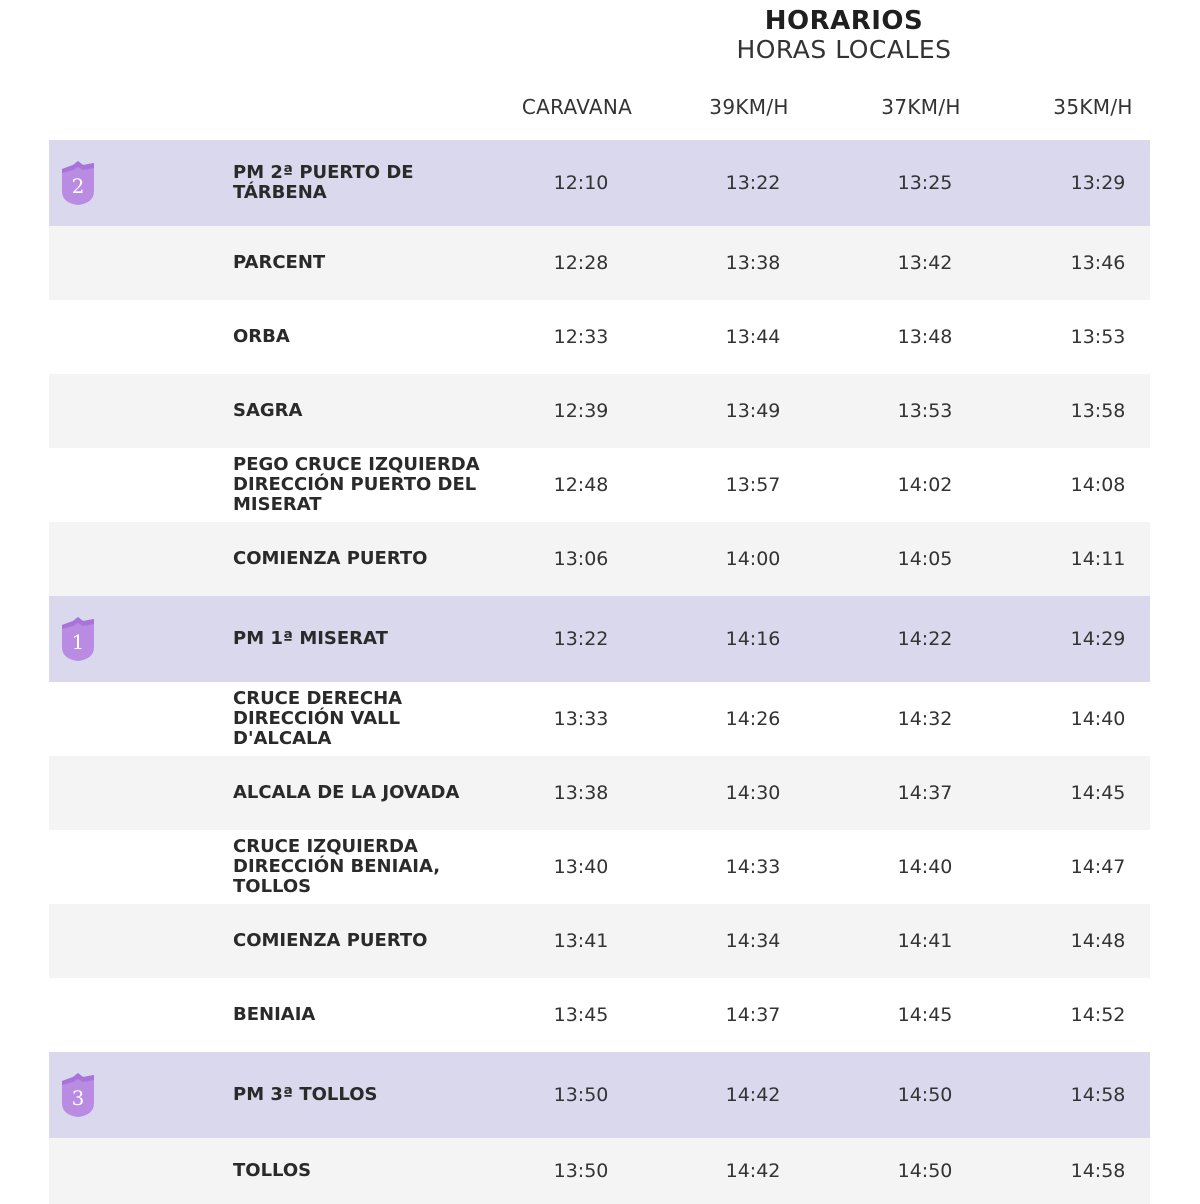 This screenshot has height=1204, width=1200. I want to click on place-name: PM 1ª MISERAT, so click(310, 638).